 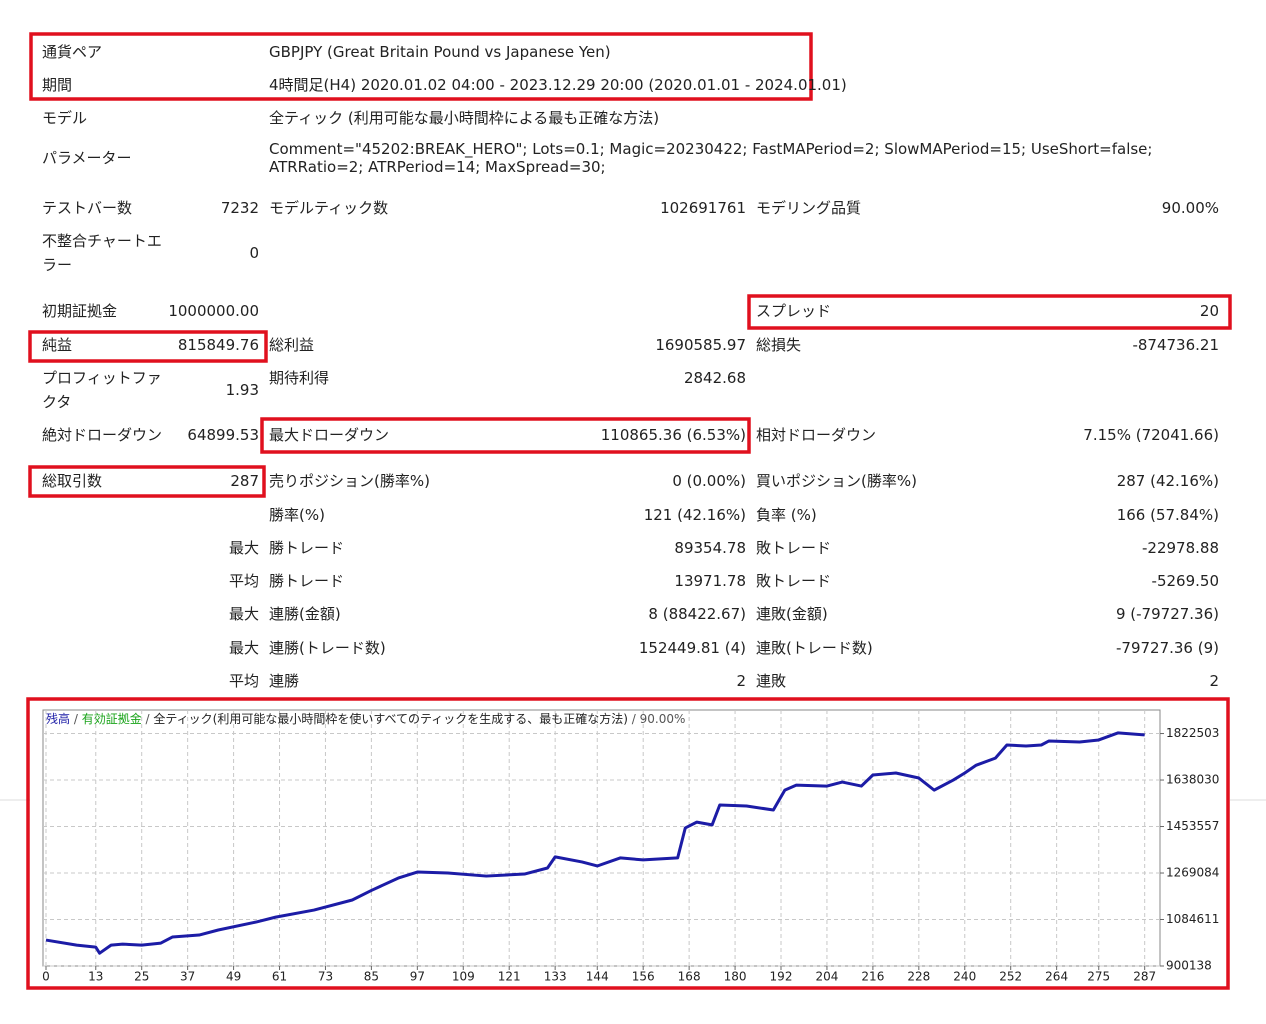 I want to click on x-tick-label: 97, so click(x=417, y=977).